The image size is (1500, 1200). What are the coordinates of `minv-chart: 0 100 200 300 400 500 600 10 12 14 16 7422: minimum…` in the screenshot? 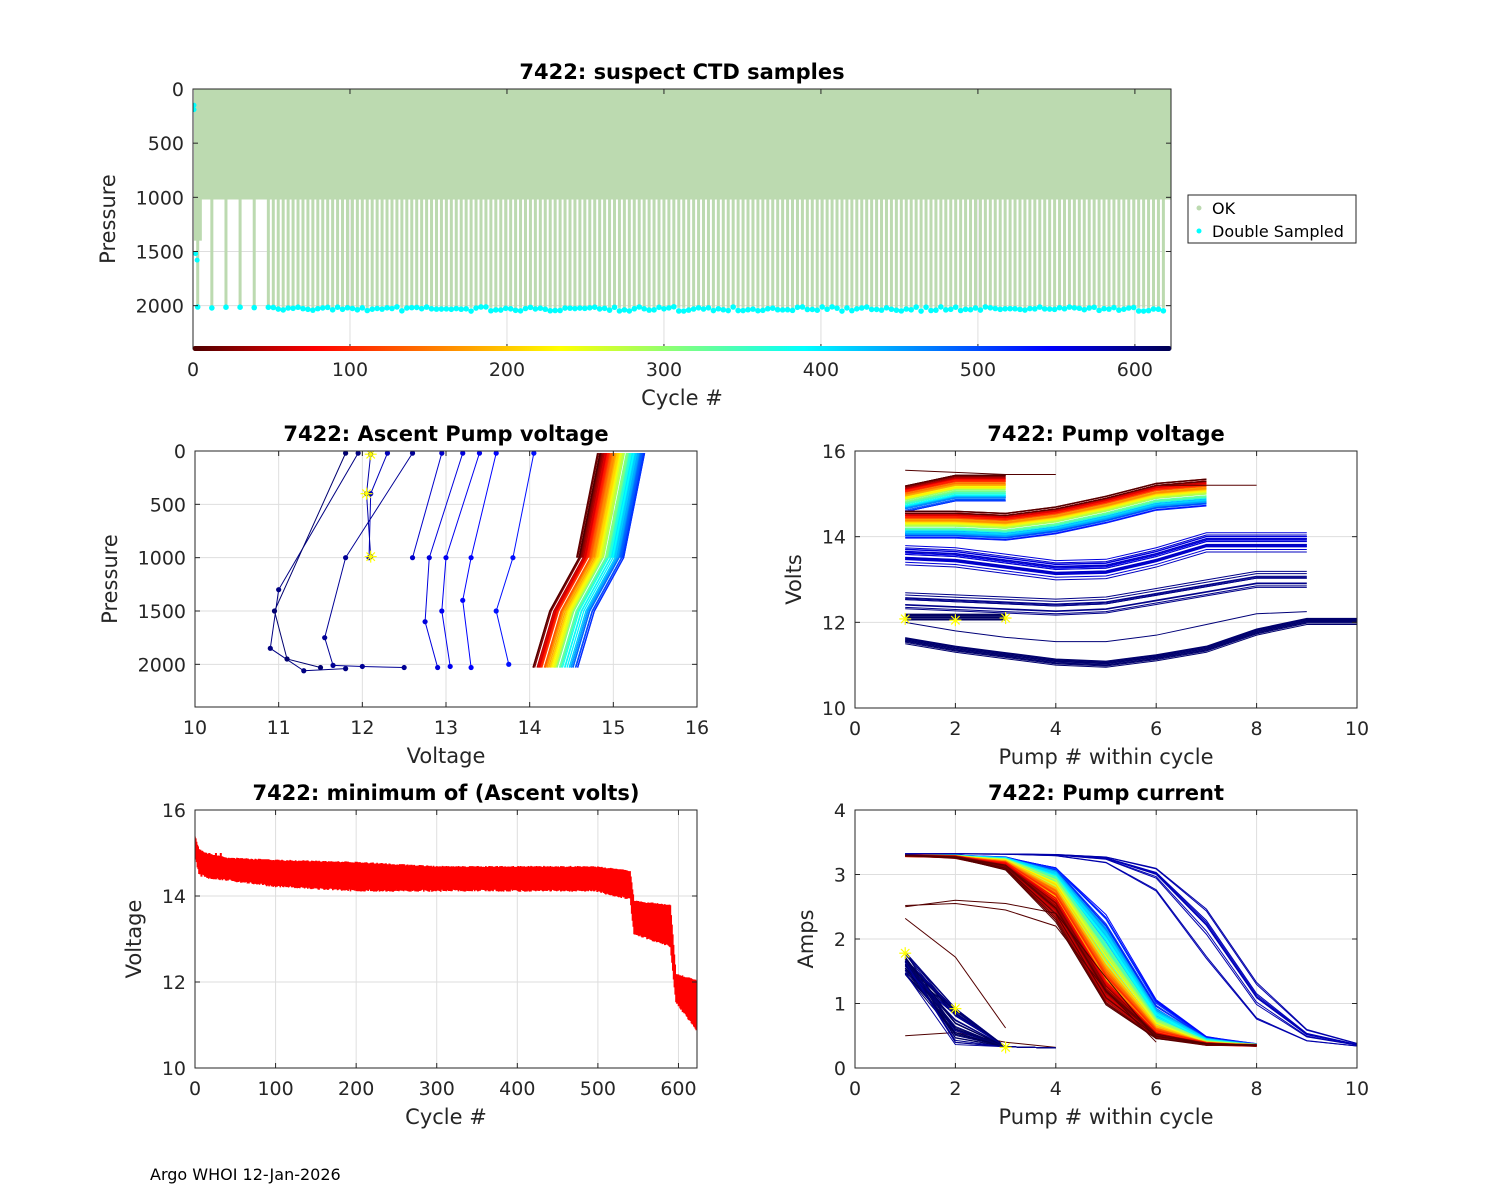 It's located at (410, 955).